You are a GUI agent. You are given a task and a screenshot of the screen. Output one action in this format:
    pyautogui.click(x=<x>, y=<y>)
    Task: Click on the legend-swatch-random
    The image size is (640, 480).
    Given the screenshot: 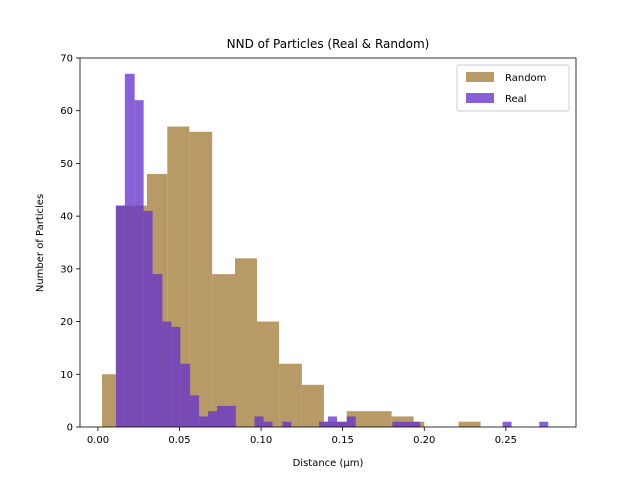 What is the action you would take?
    pyautogui.click(x=480, y=77)
    